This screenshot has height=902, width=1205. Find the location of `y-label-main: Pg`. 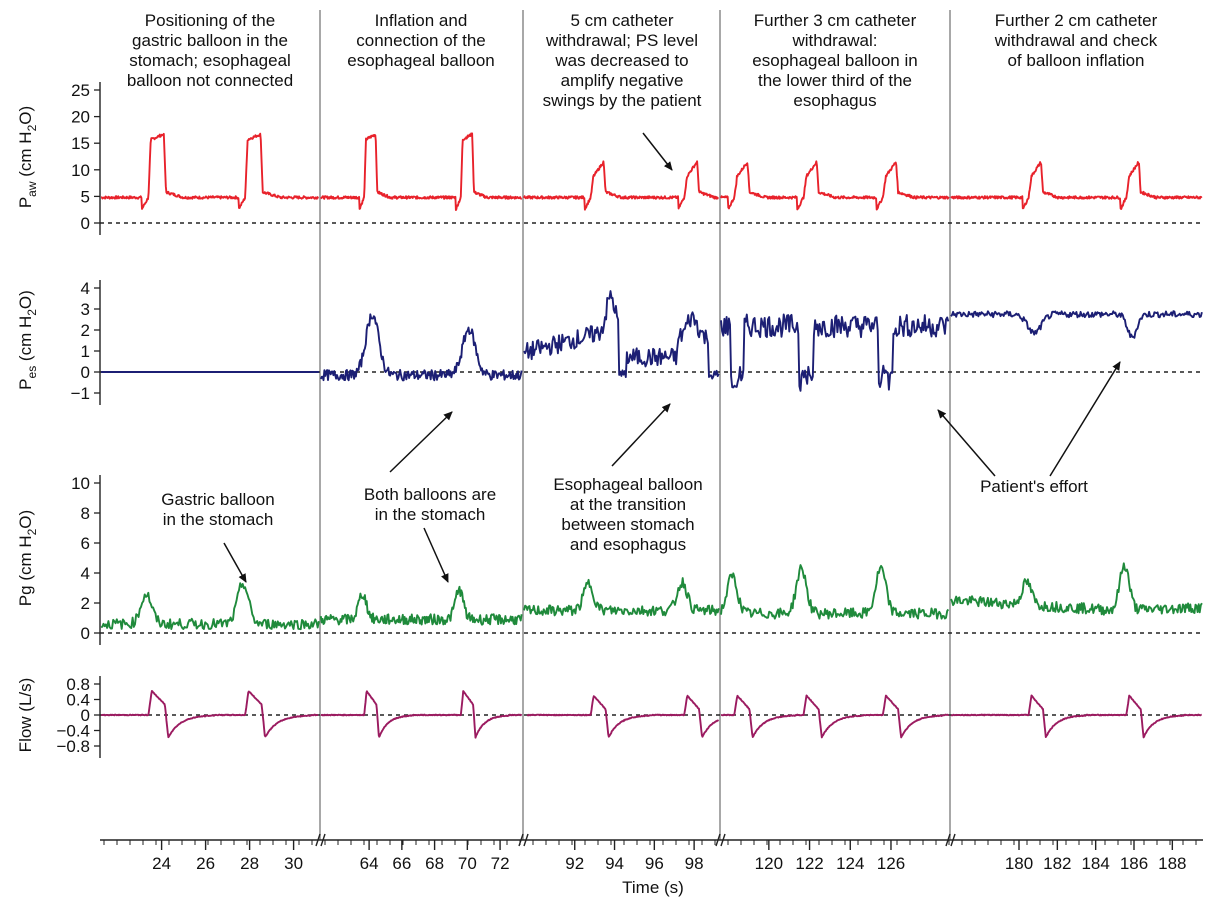

y-label-main: Pg is located at coordinates (25, 595).